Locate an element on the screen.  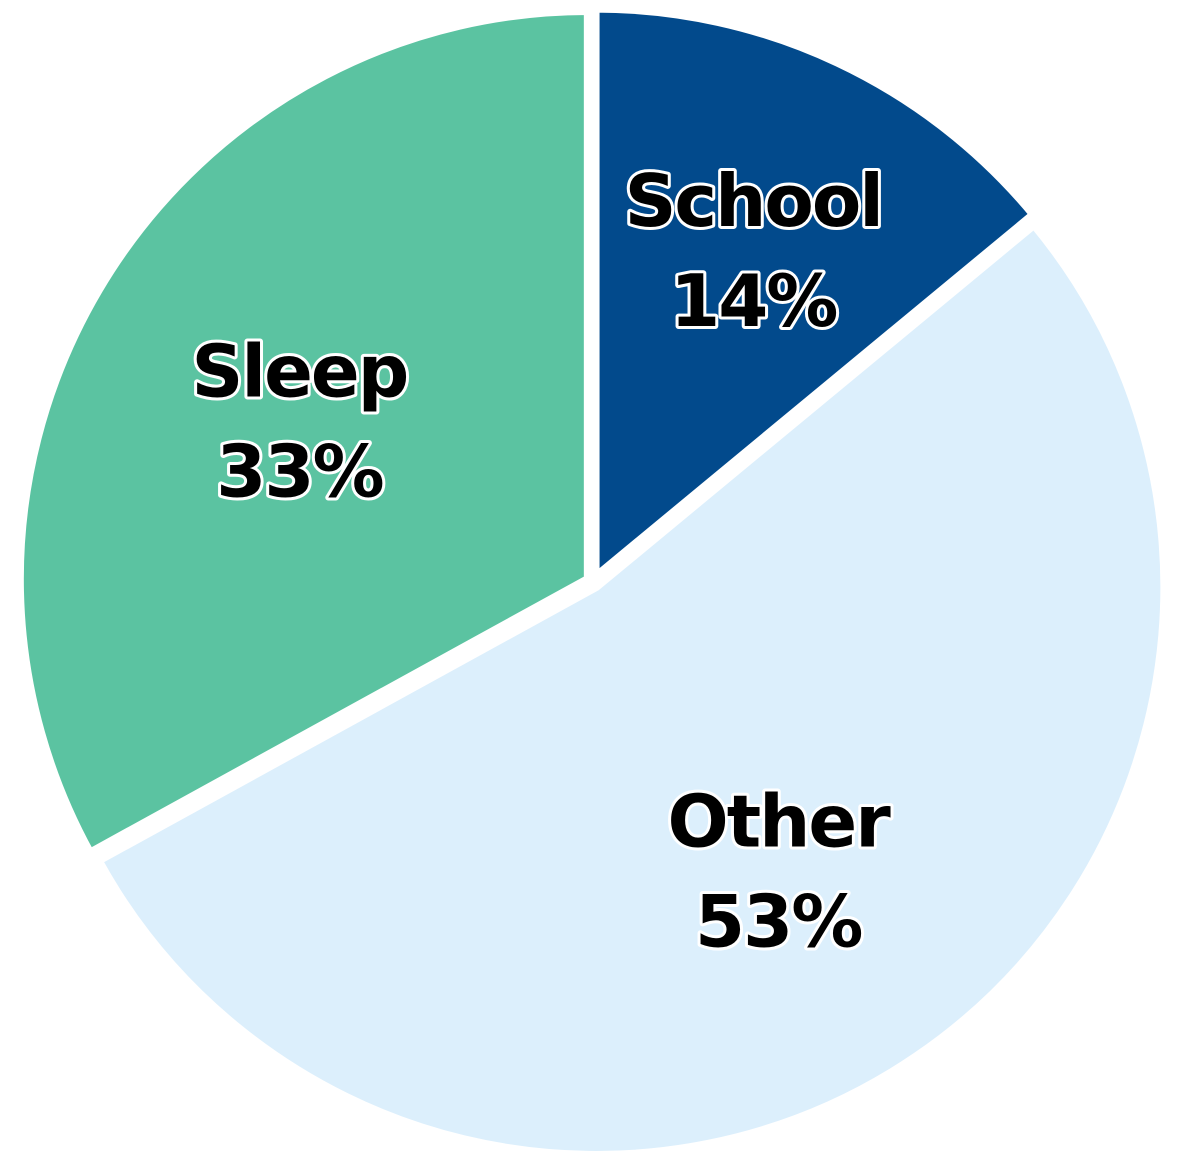
slice-label-other: Other is located at coordinates (780, 821).